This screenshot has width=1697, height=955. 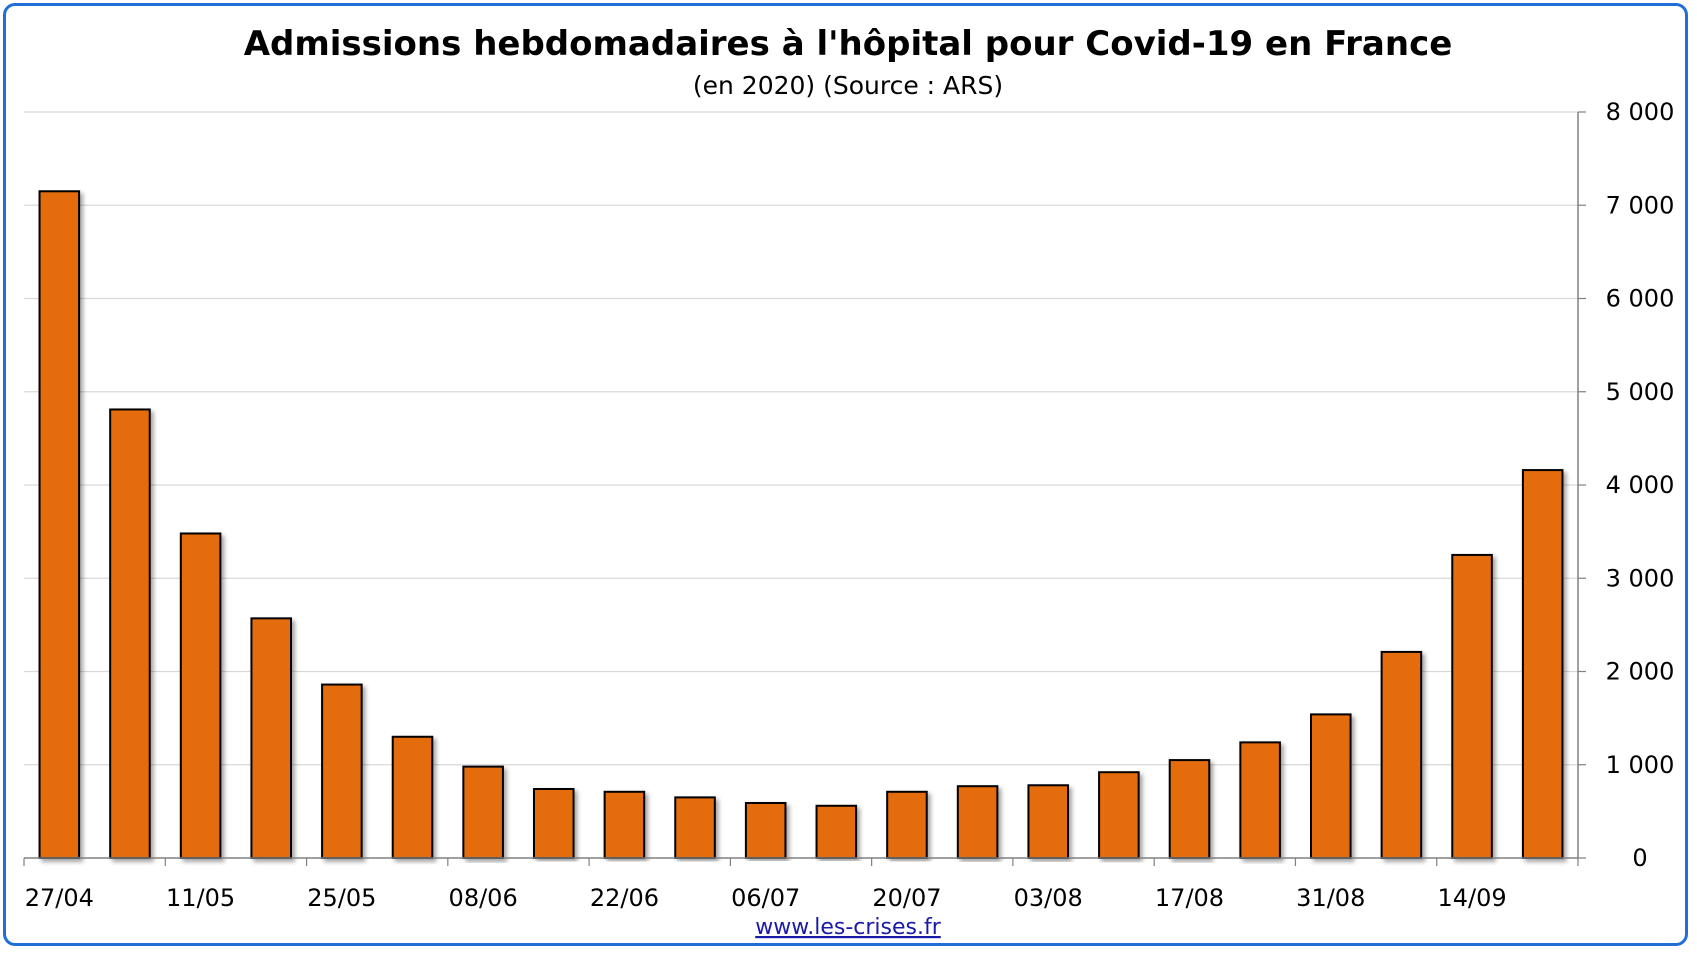 What do you see at coordinates (1639, 858) in the screenshot?
I see `y-tick-label: 0` at bounding box center [1639, 858].